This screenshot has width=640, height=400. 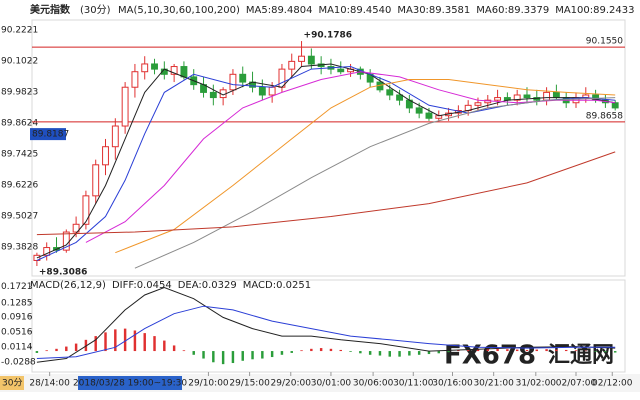 What do you see at coordinates (249, 384) in the screenshot?
I see `x-tick-label: 29/15:00` at bounding box center [249, 384].